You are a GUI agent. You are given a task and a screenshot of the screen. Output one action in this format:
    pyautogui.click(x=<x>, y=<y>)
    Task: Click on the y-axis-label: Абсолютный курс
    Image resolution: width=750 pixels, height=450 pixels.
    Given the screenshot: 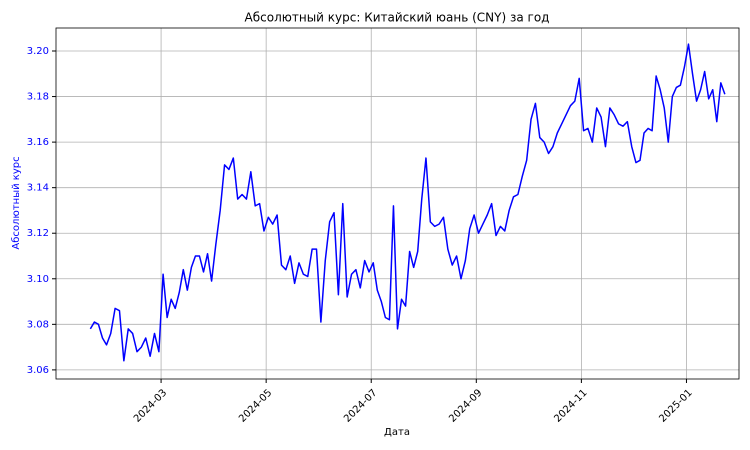 What is the action you would take?
    pyautogui.click(x=16, y=202)
    